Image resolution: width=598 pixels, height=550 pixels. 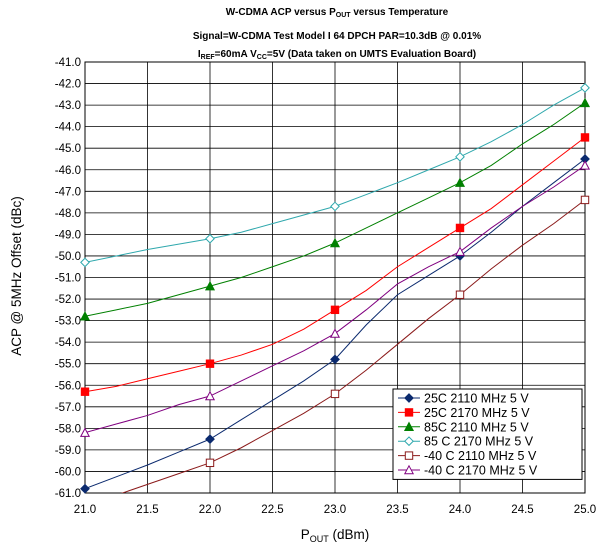 I want to click on y-tick-label: -51.0, so click(x=68, y=279).